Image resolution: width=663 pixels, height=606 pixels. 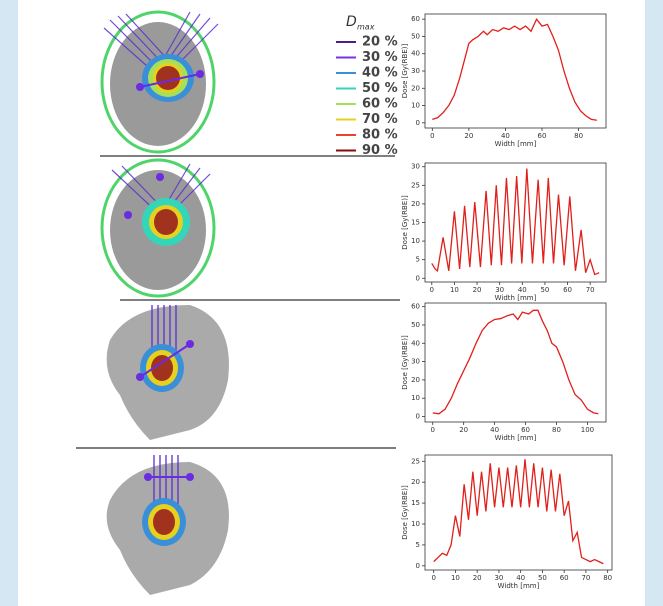 What do you see at coordinates (366, 27) in the screenshot?
I see `legend-title-sub: max` at bounding box center [366, 27].